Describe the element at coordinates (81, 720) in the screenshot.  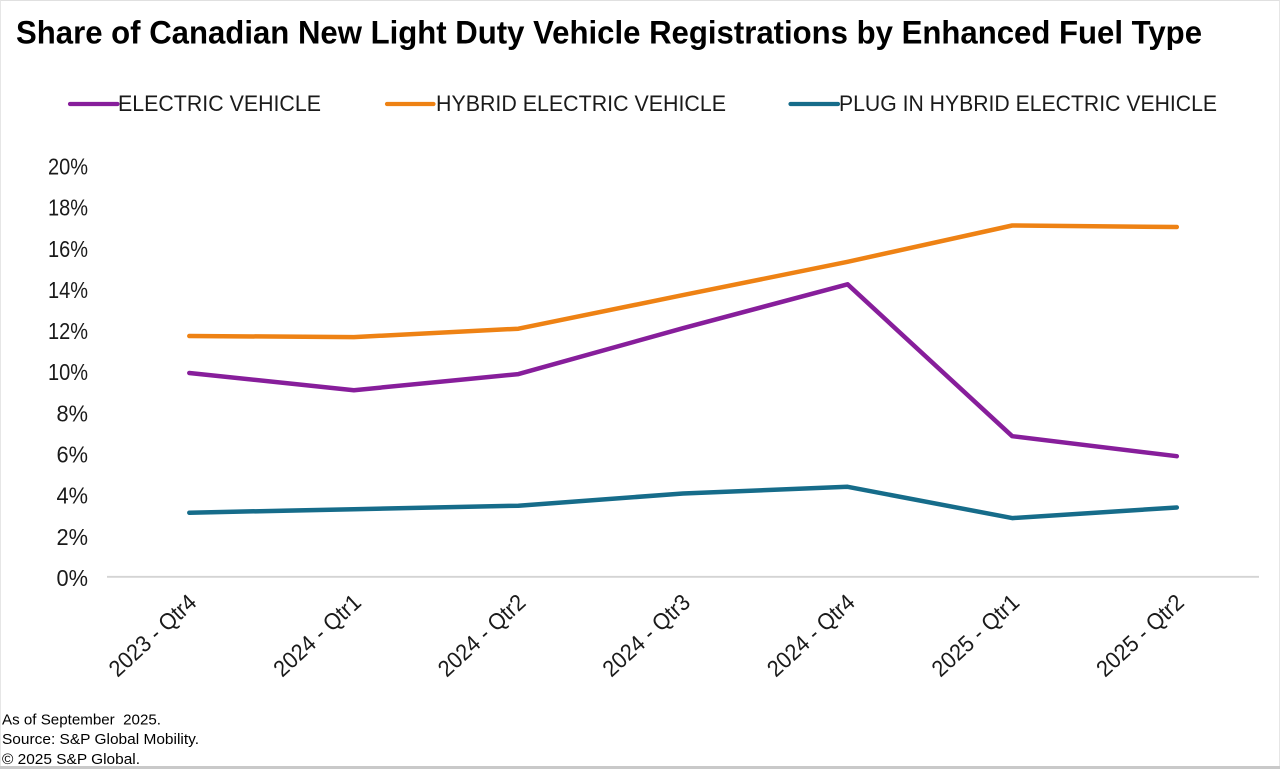
I see `svg-text: As of September 2025.` at that location.